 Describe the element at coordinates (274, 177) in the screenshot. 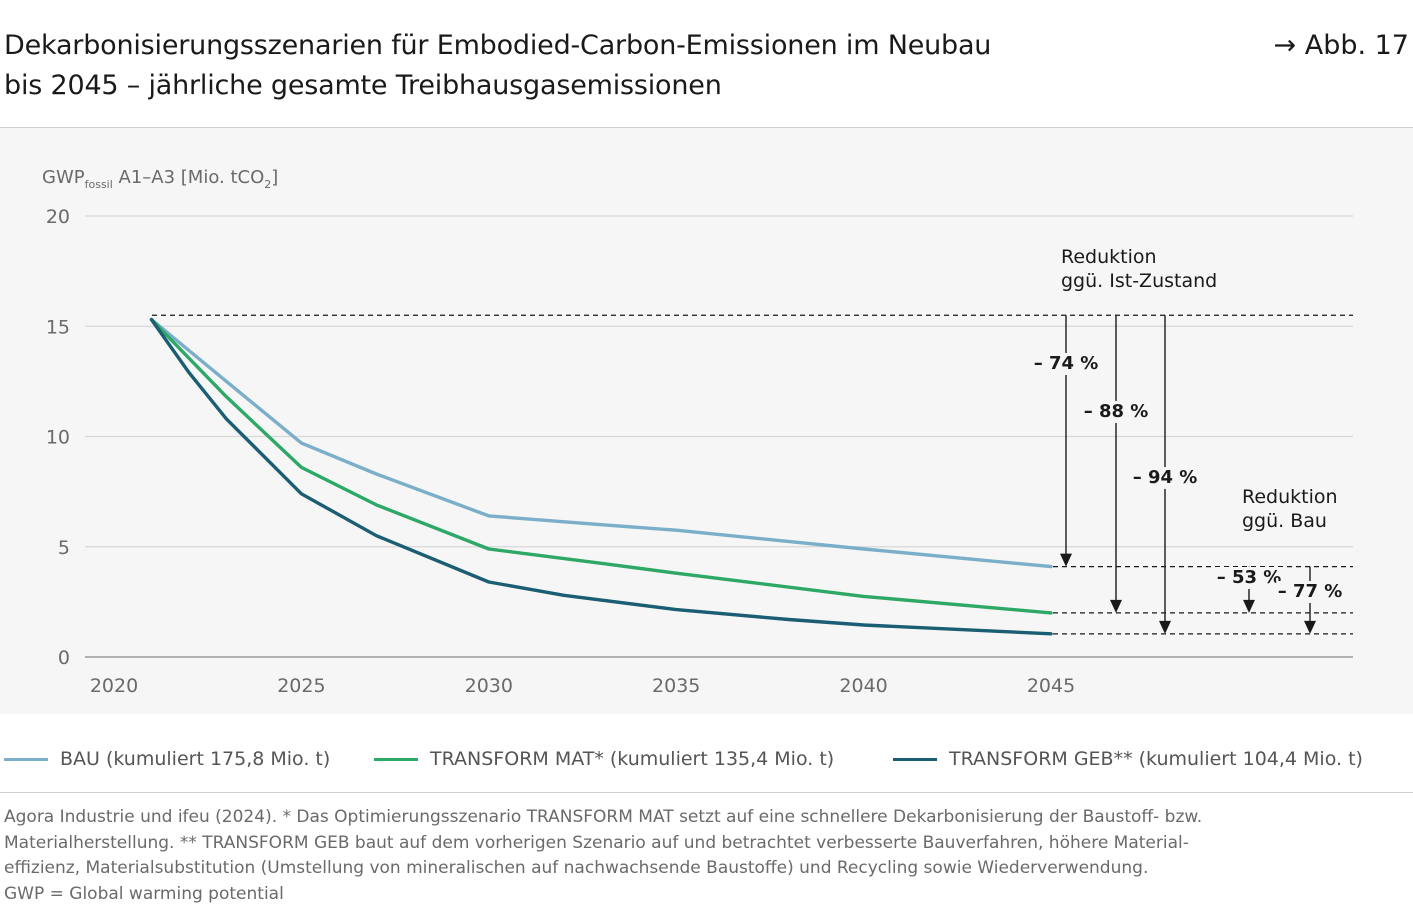

I see `y-axis-label-end: ]` at that location.